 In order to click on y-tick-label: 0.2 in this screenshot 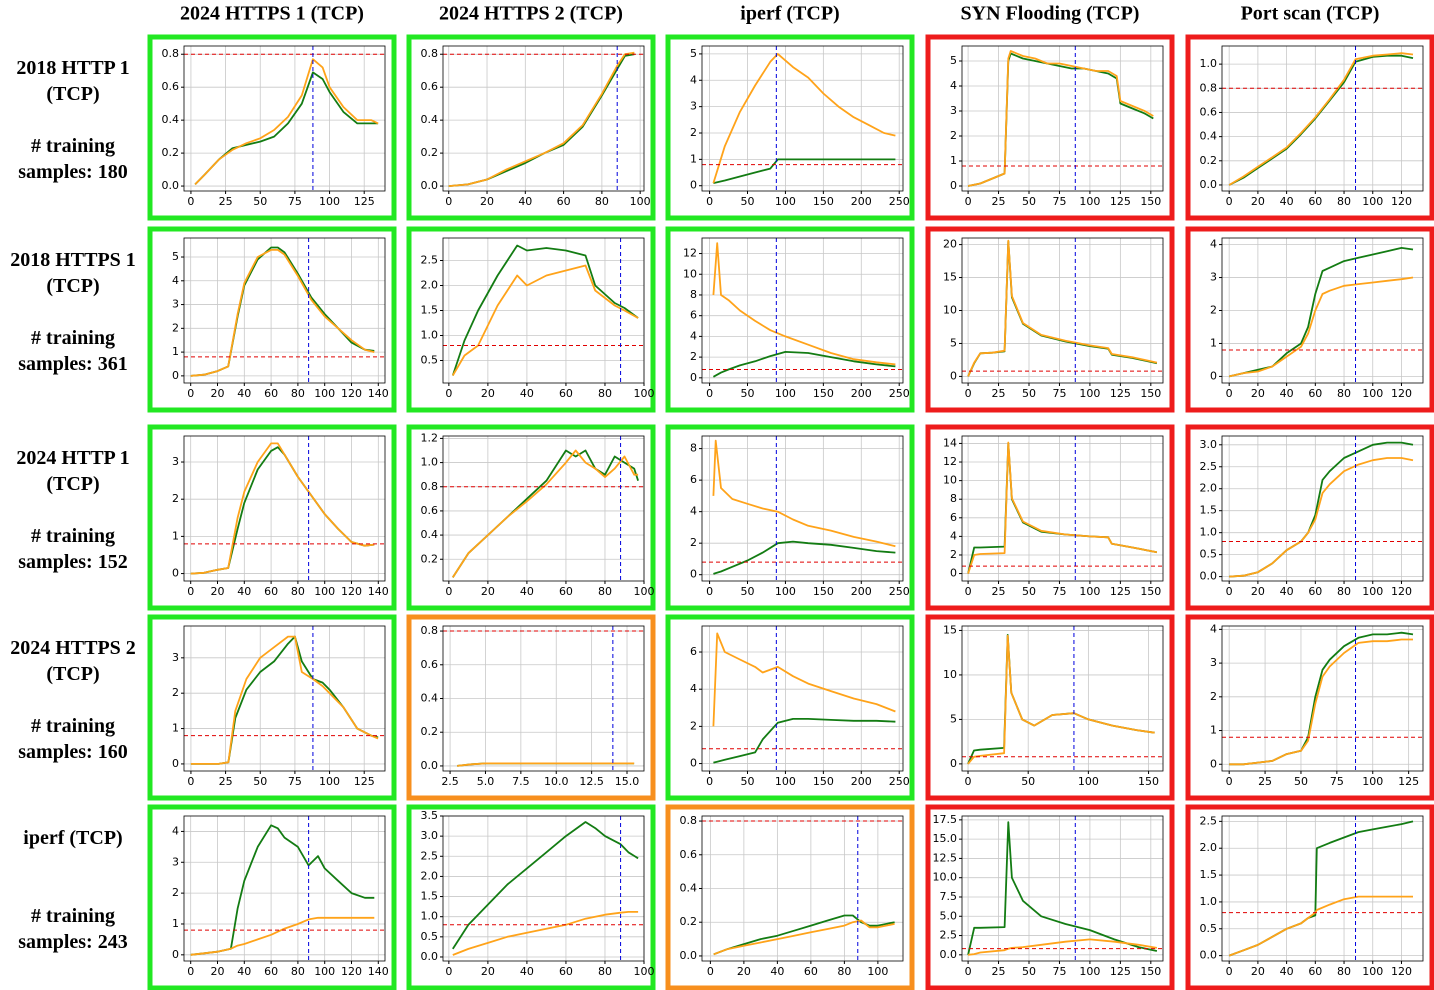, I will do `click(1209, 160)`.